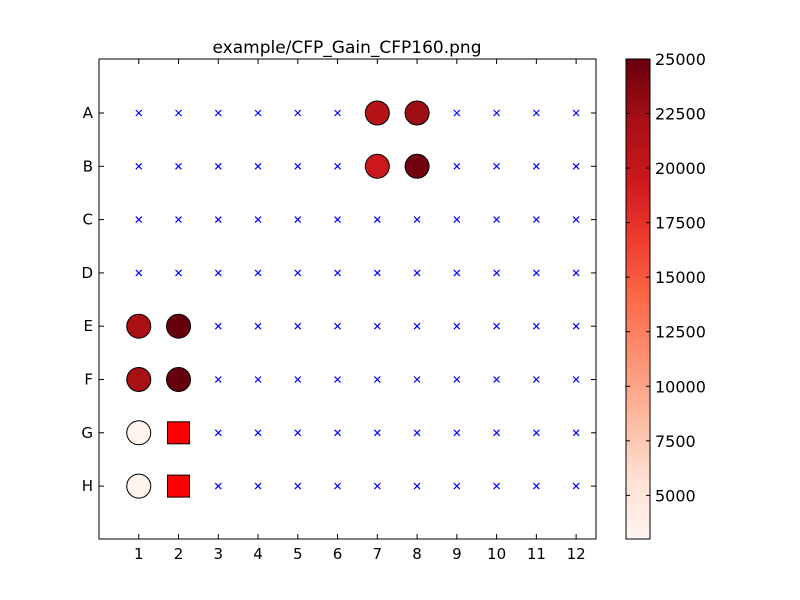  I want to click on colorbar-tick-label: 20000, so click(680, 168).